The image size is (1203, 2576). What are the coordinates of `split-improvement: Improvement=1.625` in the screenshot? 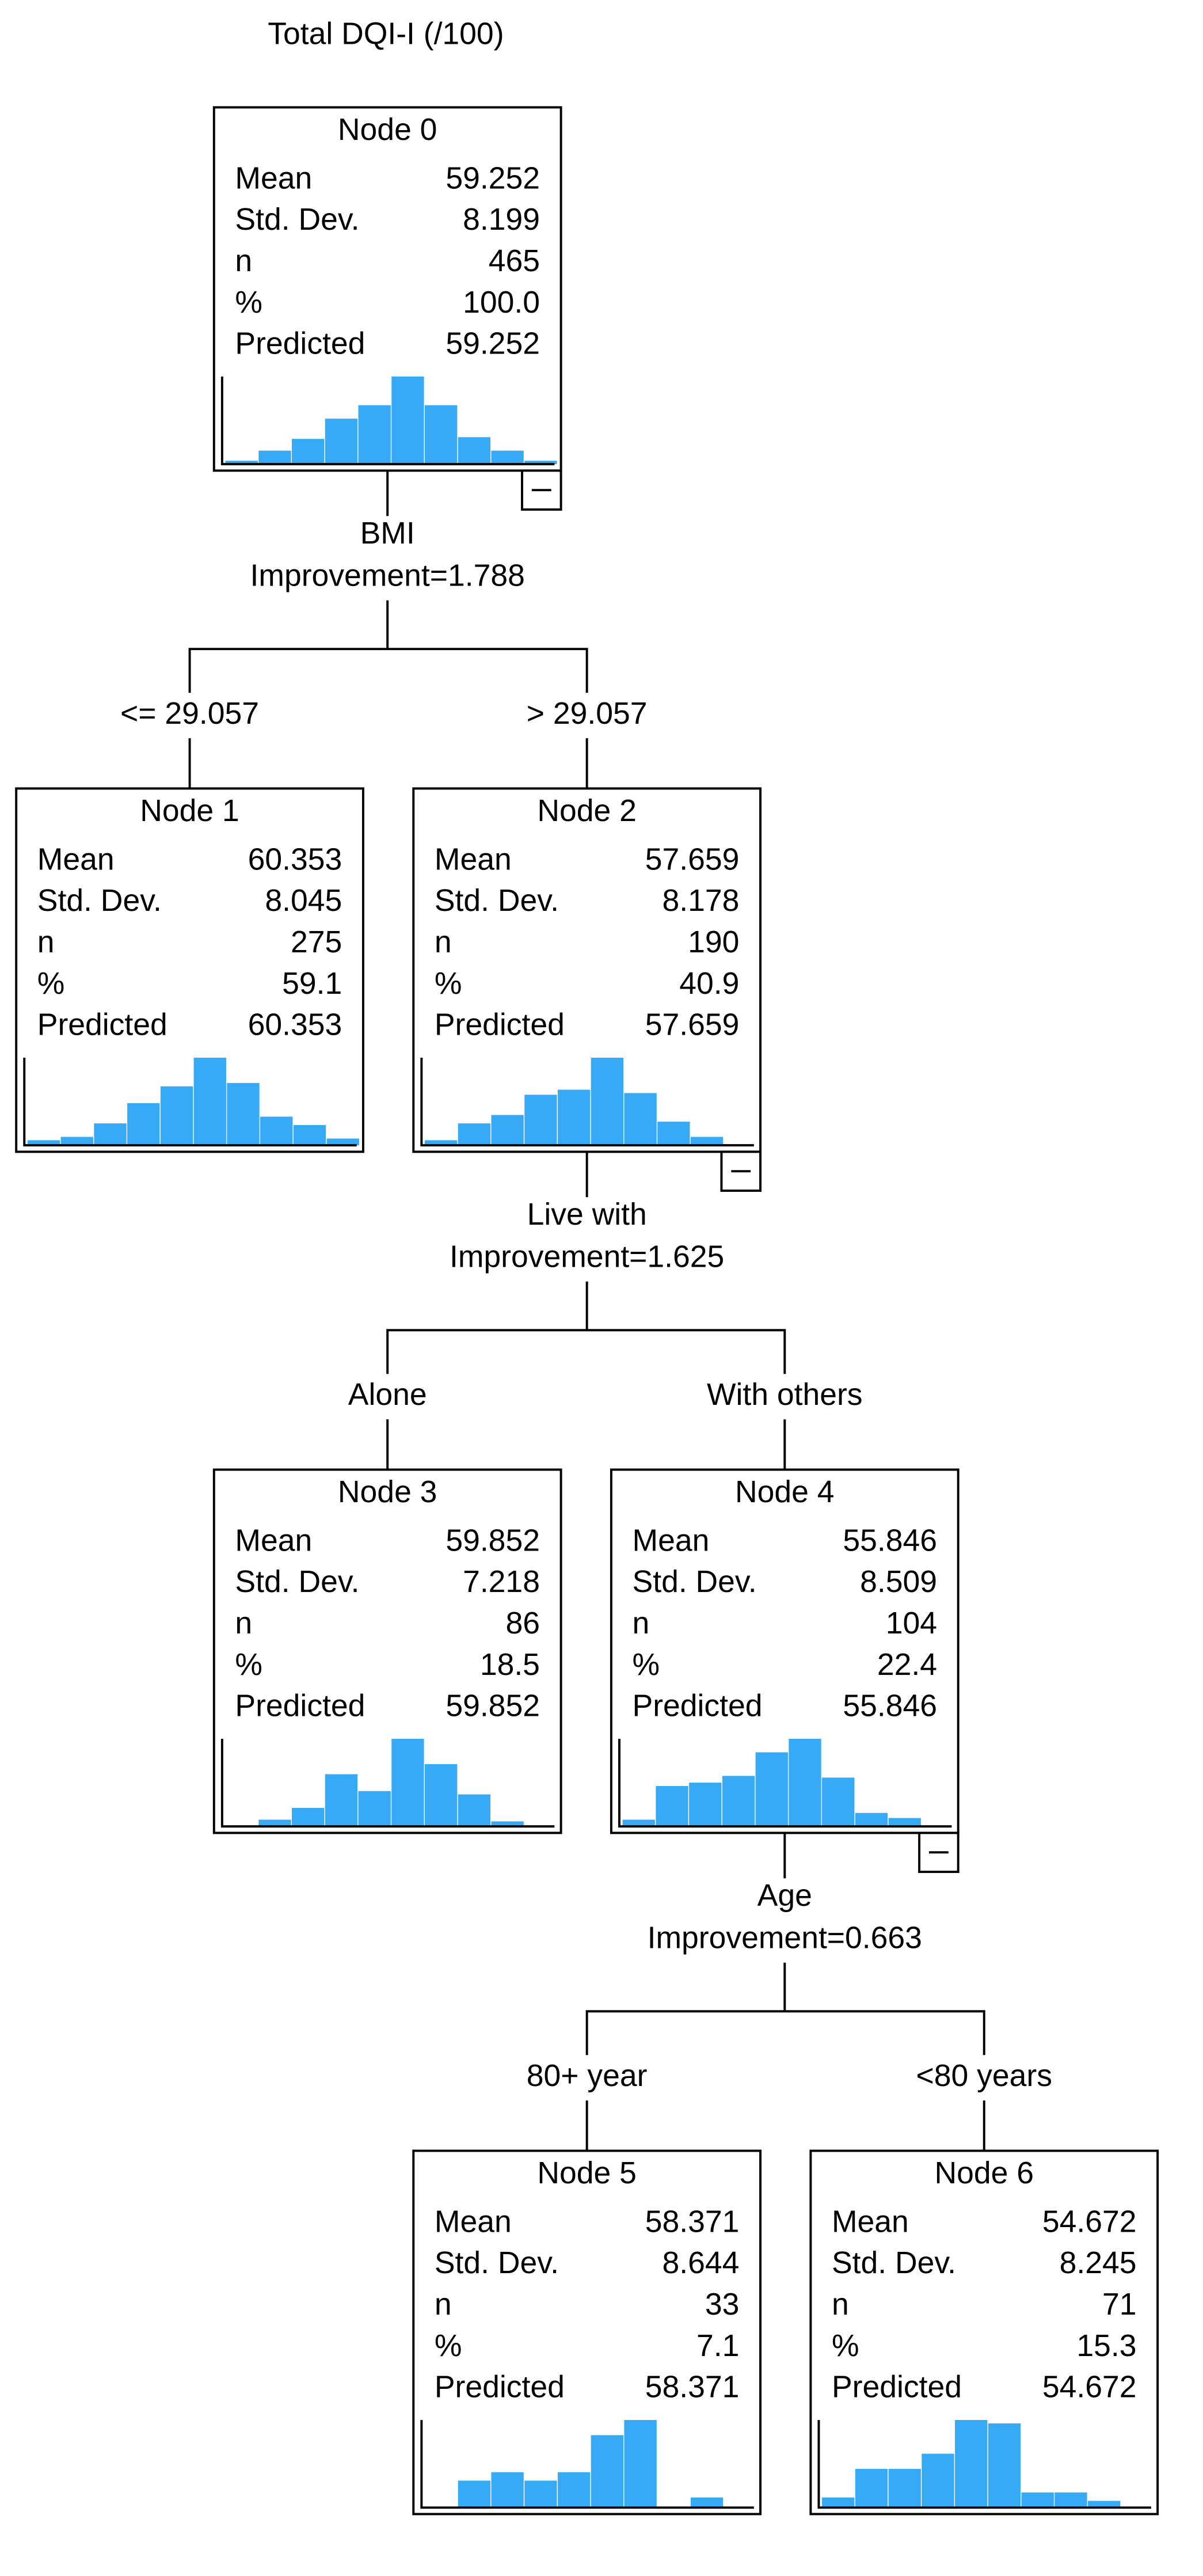 It's located at (587, 1257).